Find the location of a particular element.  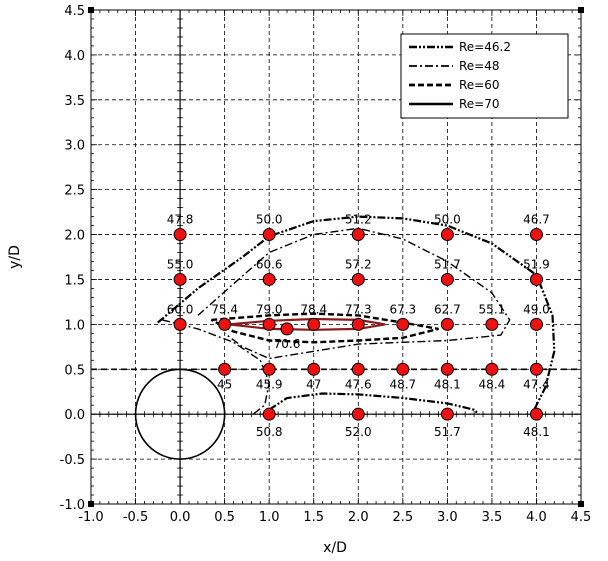

y-tick-label: 1.5 is located at coordinates (74, 280).